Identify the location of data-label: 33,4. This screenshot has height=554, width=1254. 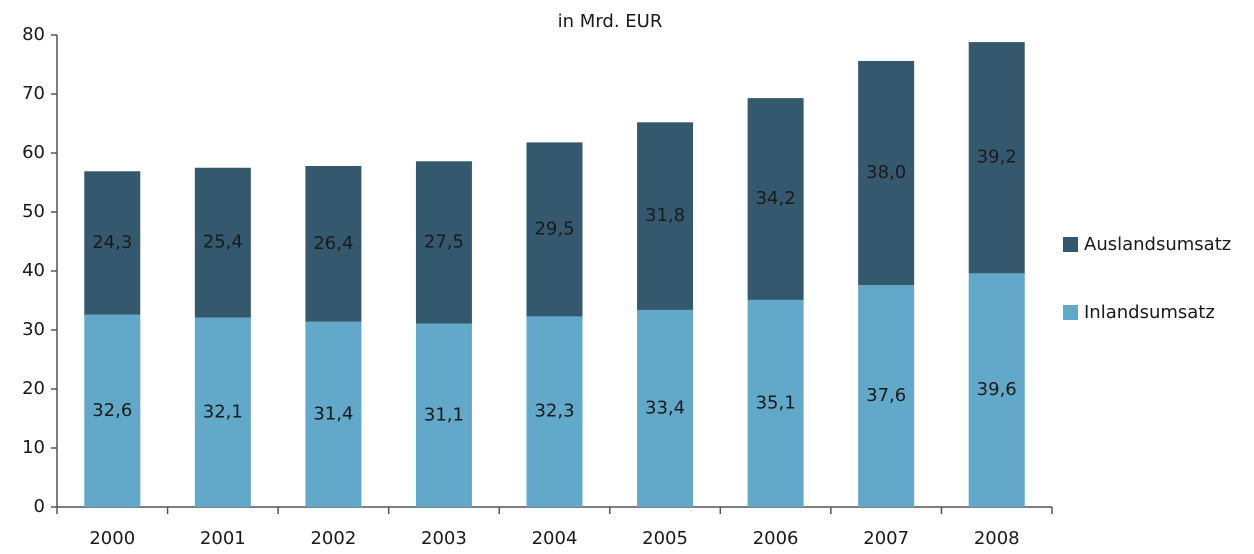
(665, 407).